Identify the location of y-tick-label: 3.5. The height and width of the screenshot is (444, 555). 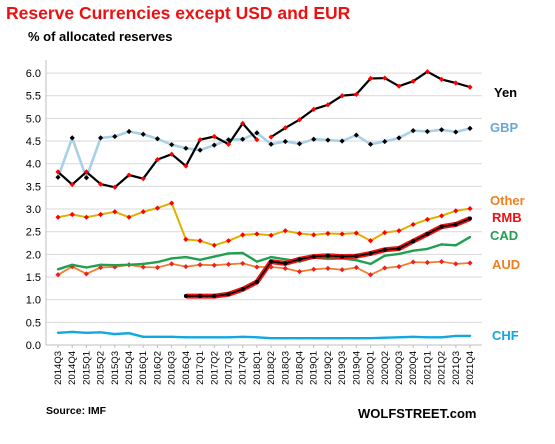
(33, 187).